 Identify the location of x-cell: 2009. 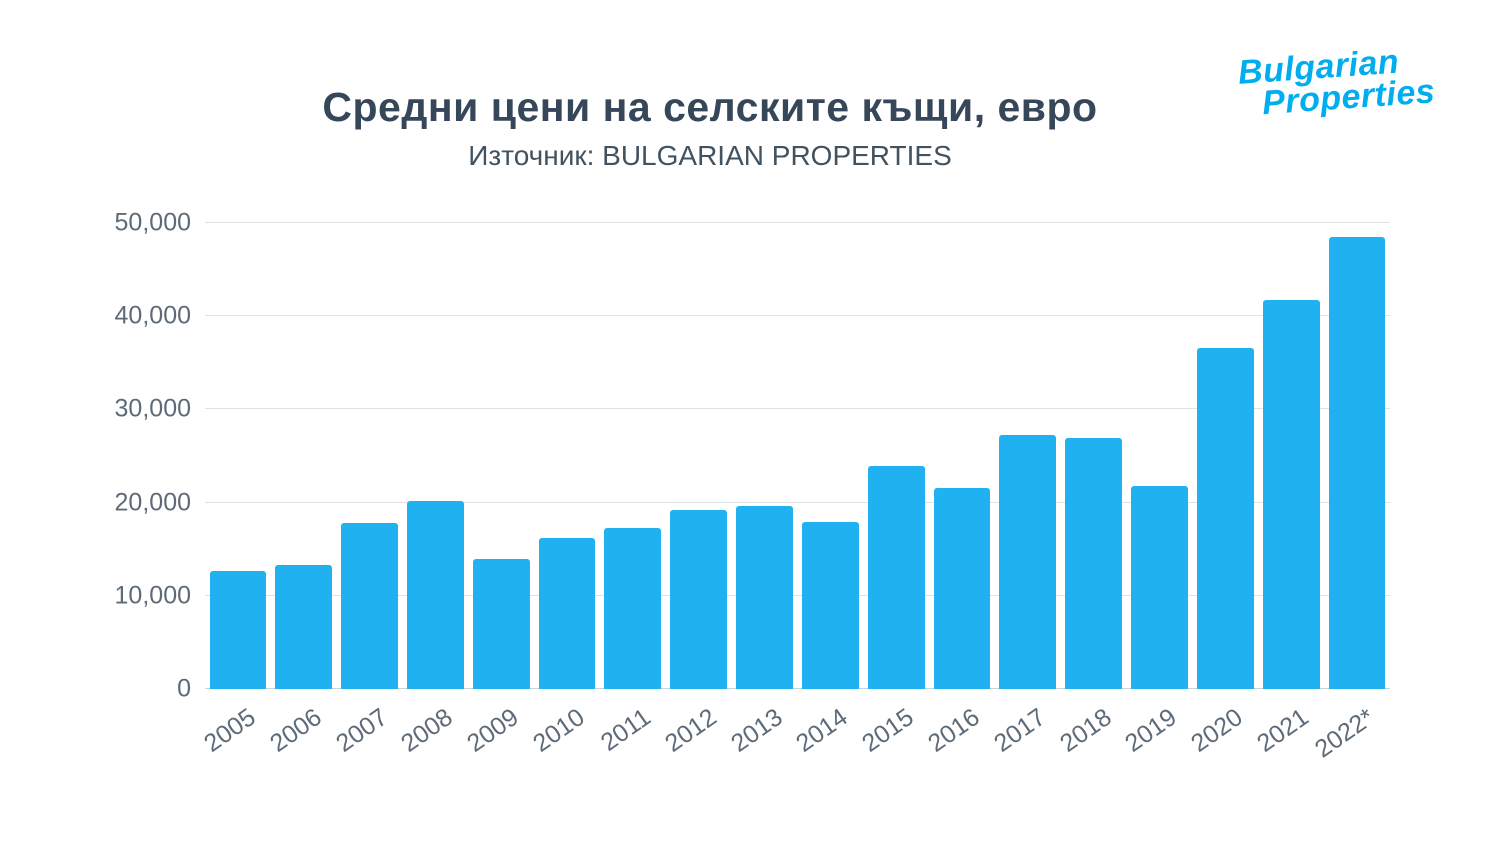
(498, 749).